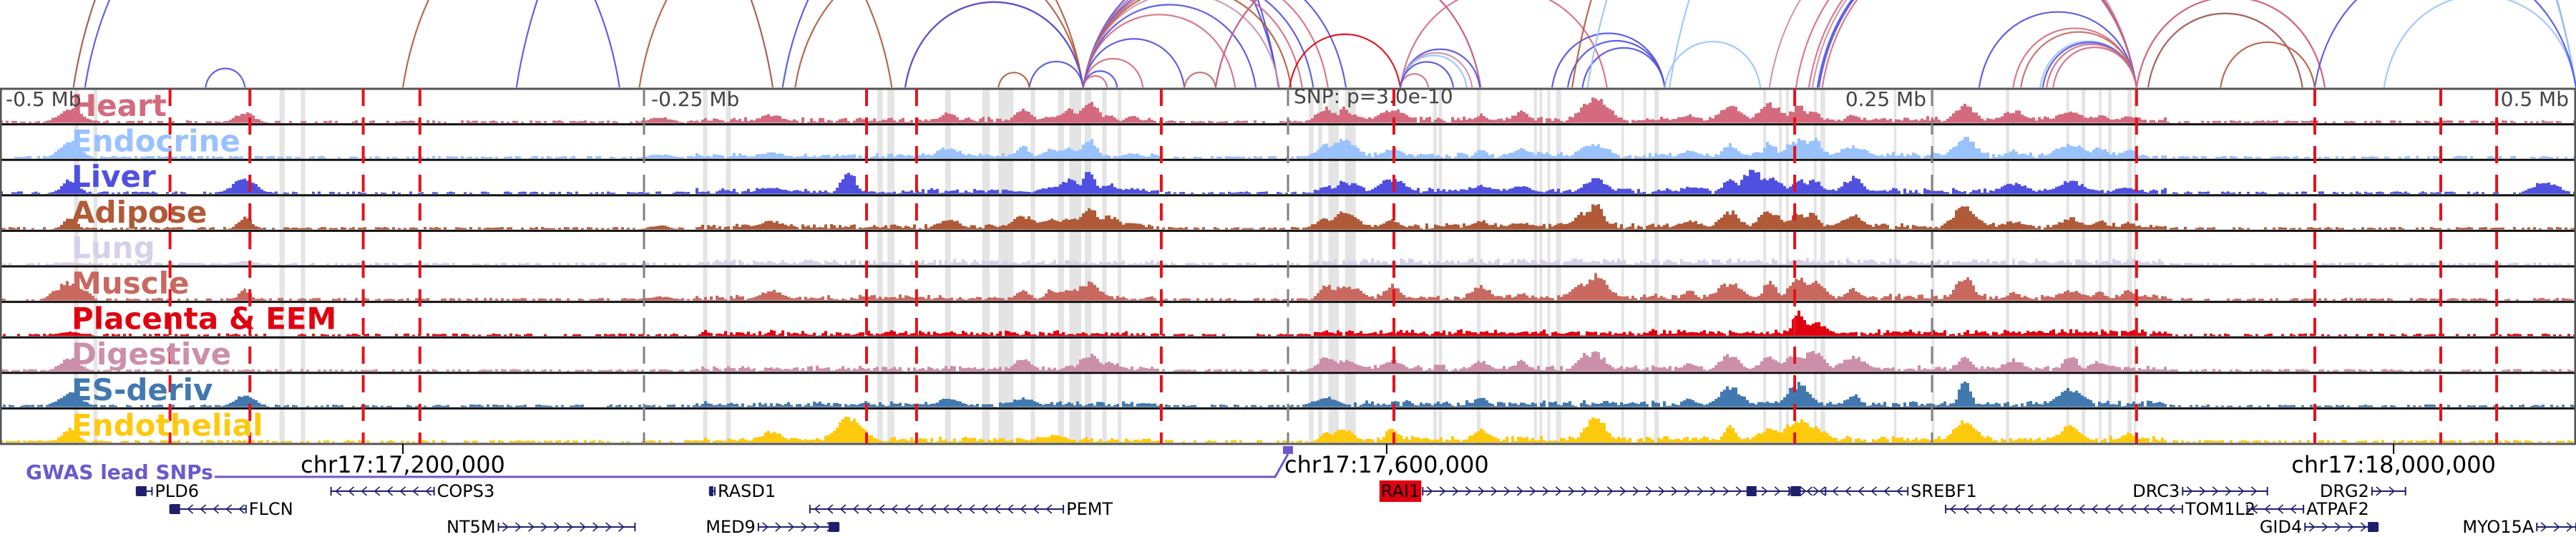 This screenshot has height=537, width=2576. Describe the element at coordinates (114, 176) in the screenshot. I see `track-label-liver: Liver` at that location.